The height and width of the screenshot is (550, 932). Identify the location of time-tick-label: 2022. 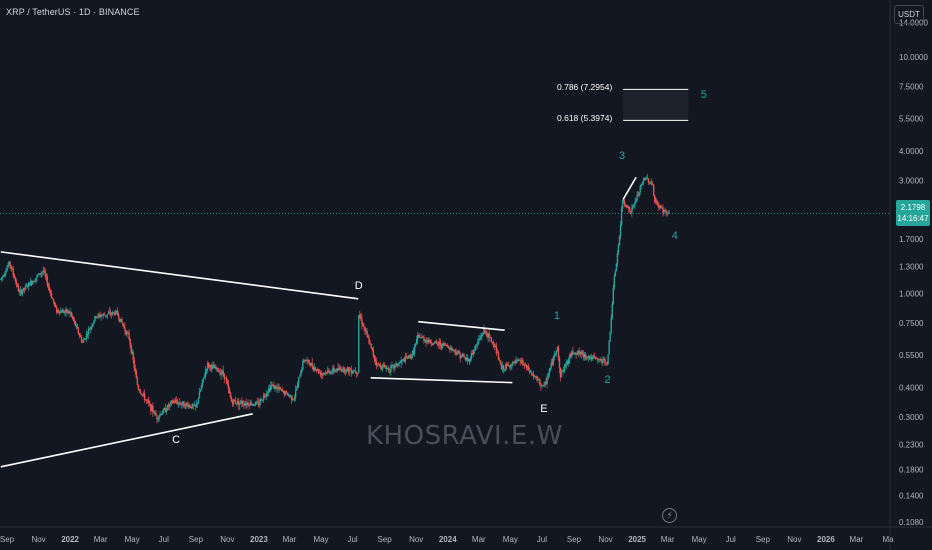
(70, 539).